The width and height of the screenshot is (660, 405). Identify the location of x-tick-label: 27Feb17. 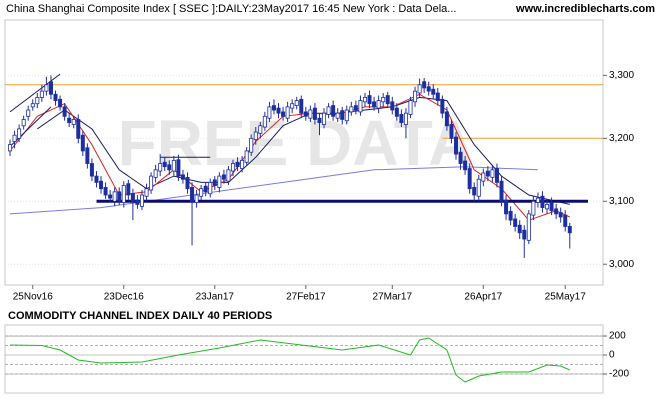
(306, 297).